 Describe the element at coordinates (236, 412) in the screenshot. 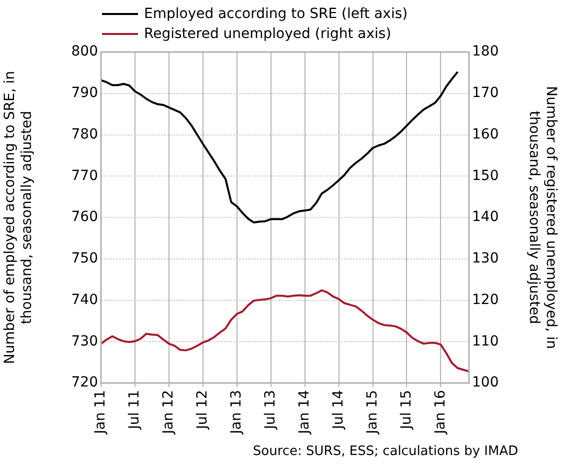

I see `x-tick-label: Jan 13` at that location.